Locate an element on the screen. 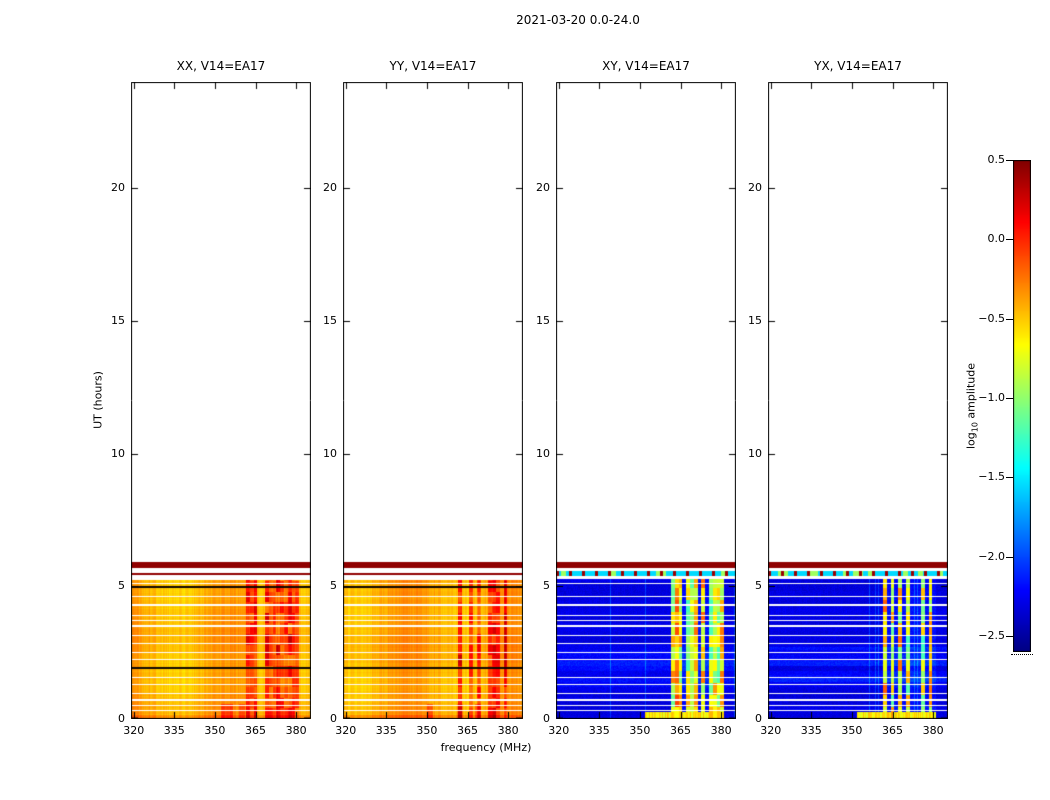 This screenshot has width=1050, height=800. colorbar-label-post: amplitude is located at coordinates (971, 392).